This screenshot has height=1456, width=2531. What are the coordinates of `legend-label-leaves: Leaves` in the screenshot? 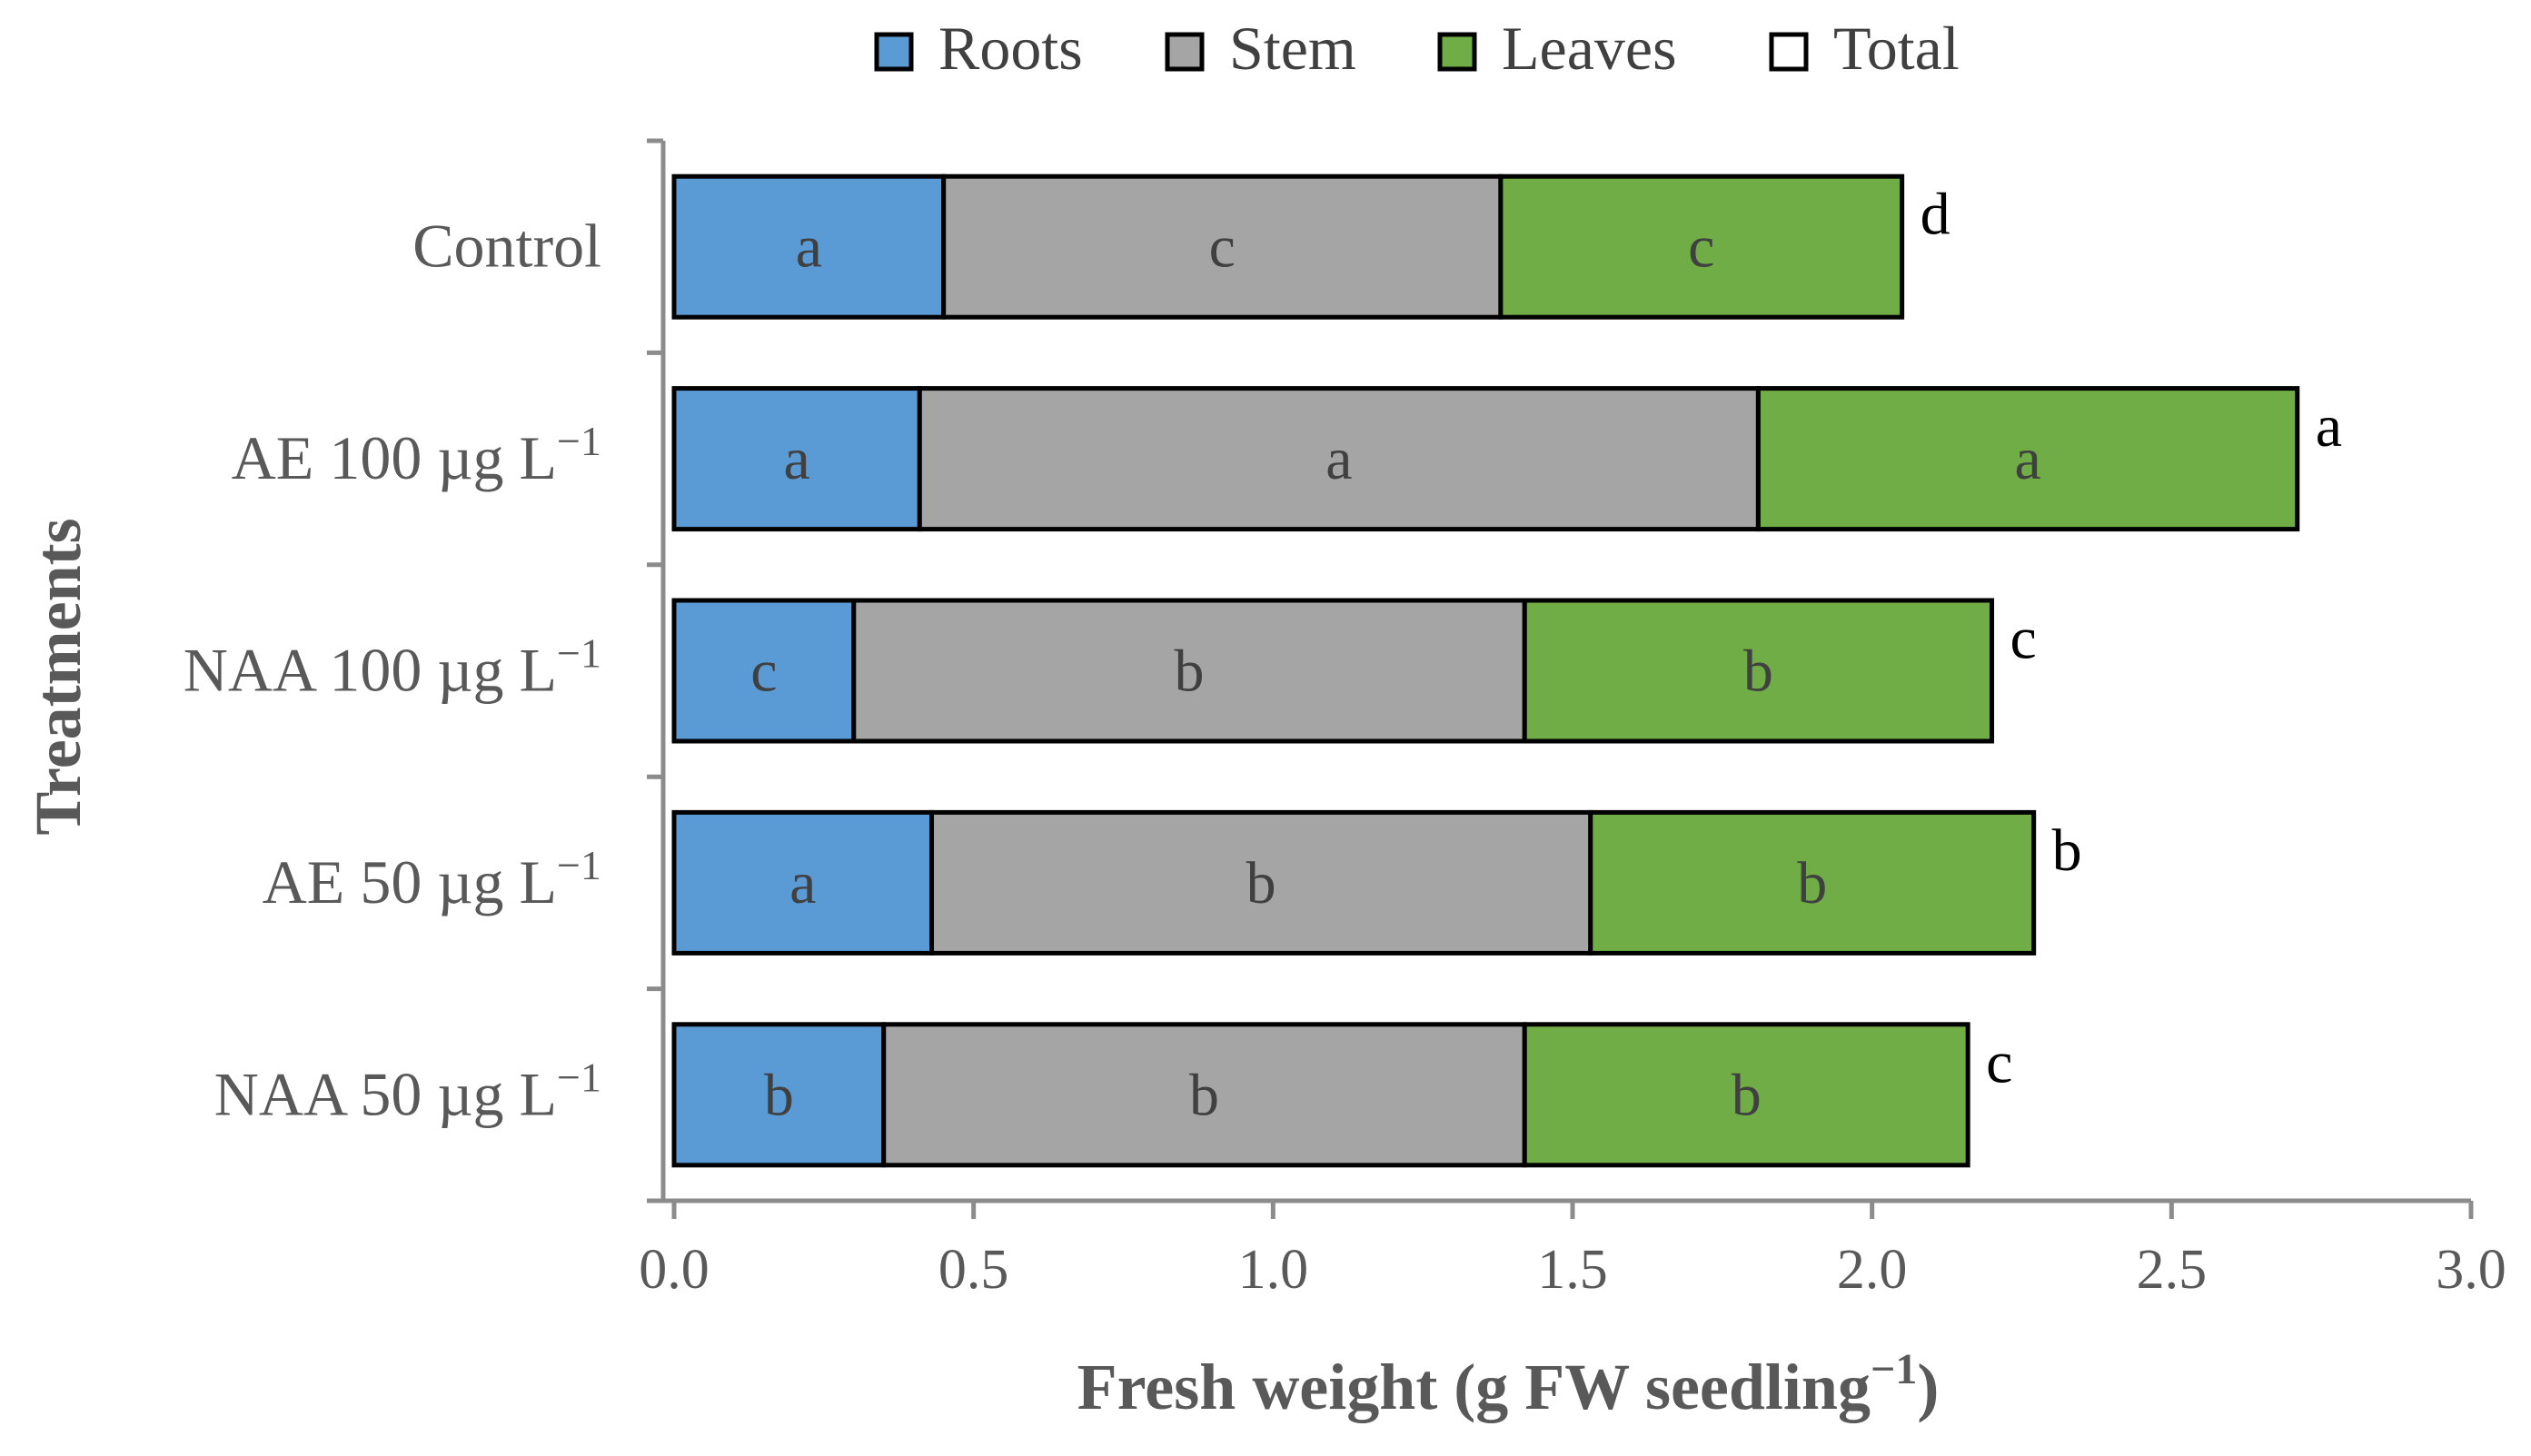 It's located at (1589, 49).